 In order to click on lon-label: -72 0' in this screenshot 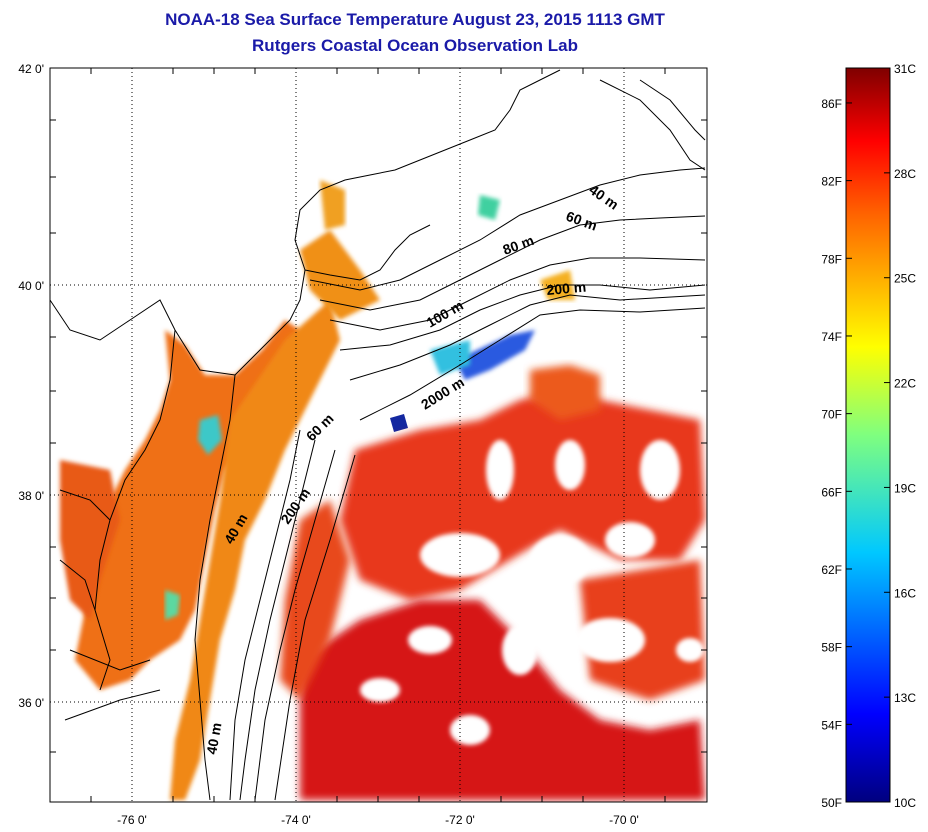, I will do `click(460, 820)`.